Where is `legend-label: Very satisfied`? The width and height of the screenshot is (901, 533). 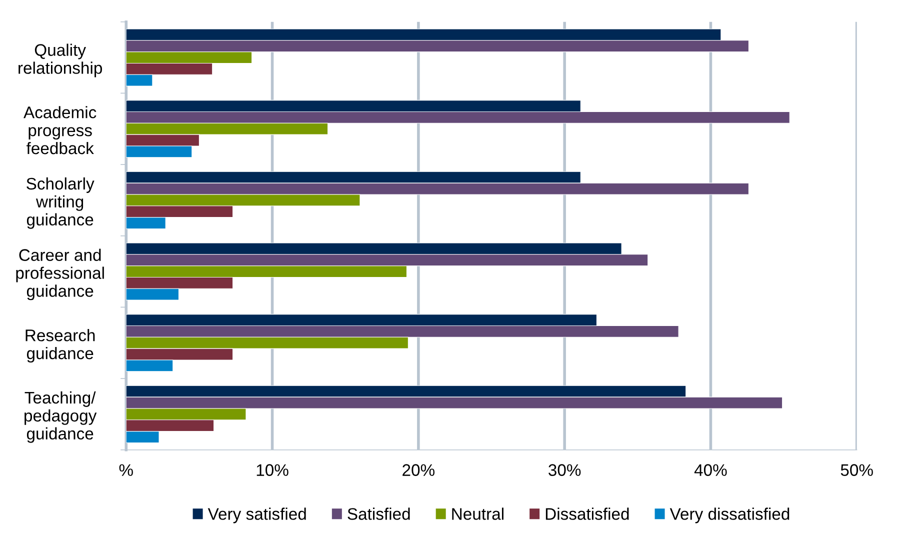
legend-label: Very satisfied is located at coordinates (257, 516).